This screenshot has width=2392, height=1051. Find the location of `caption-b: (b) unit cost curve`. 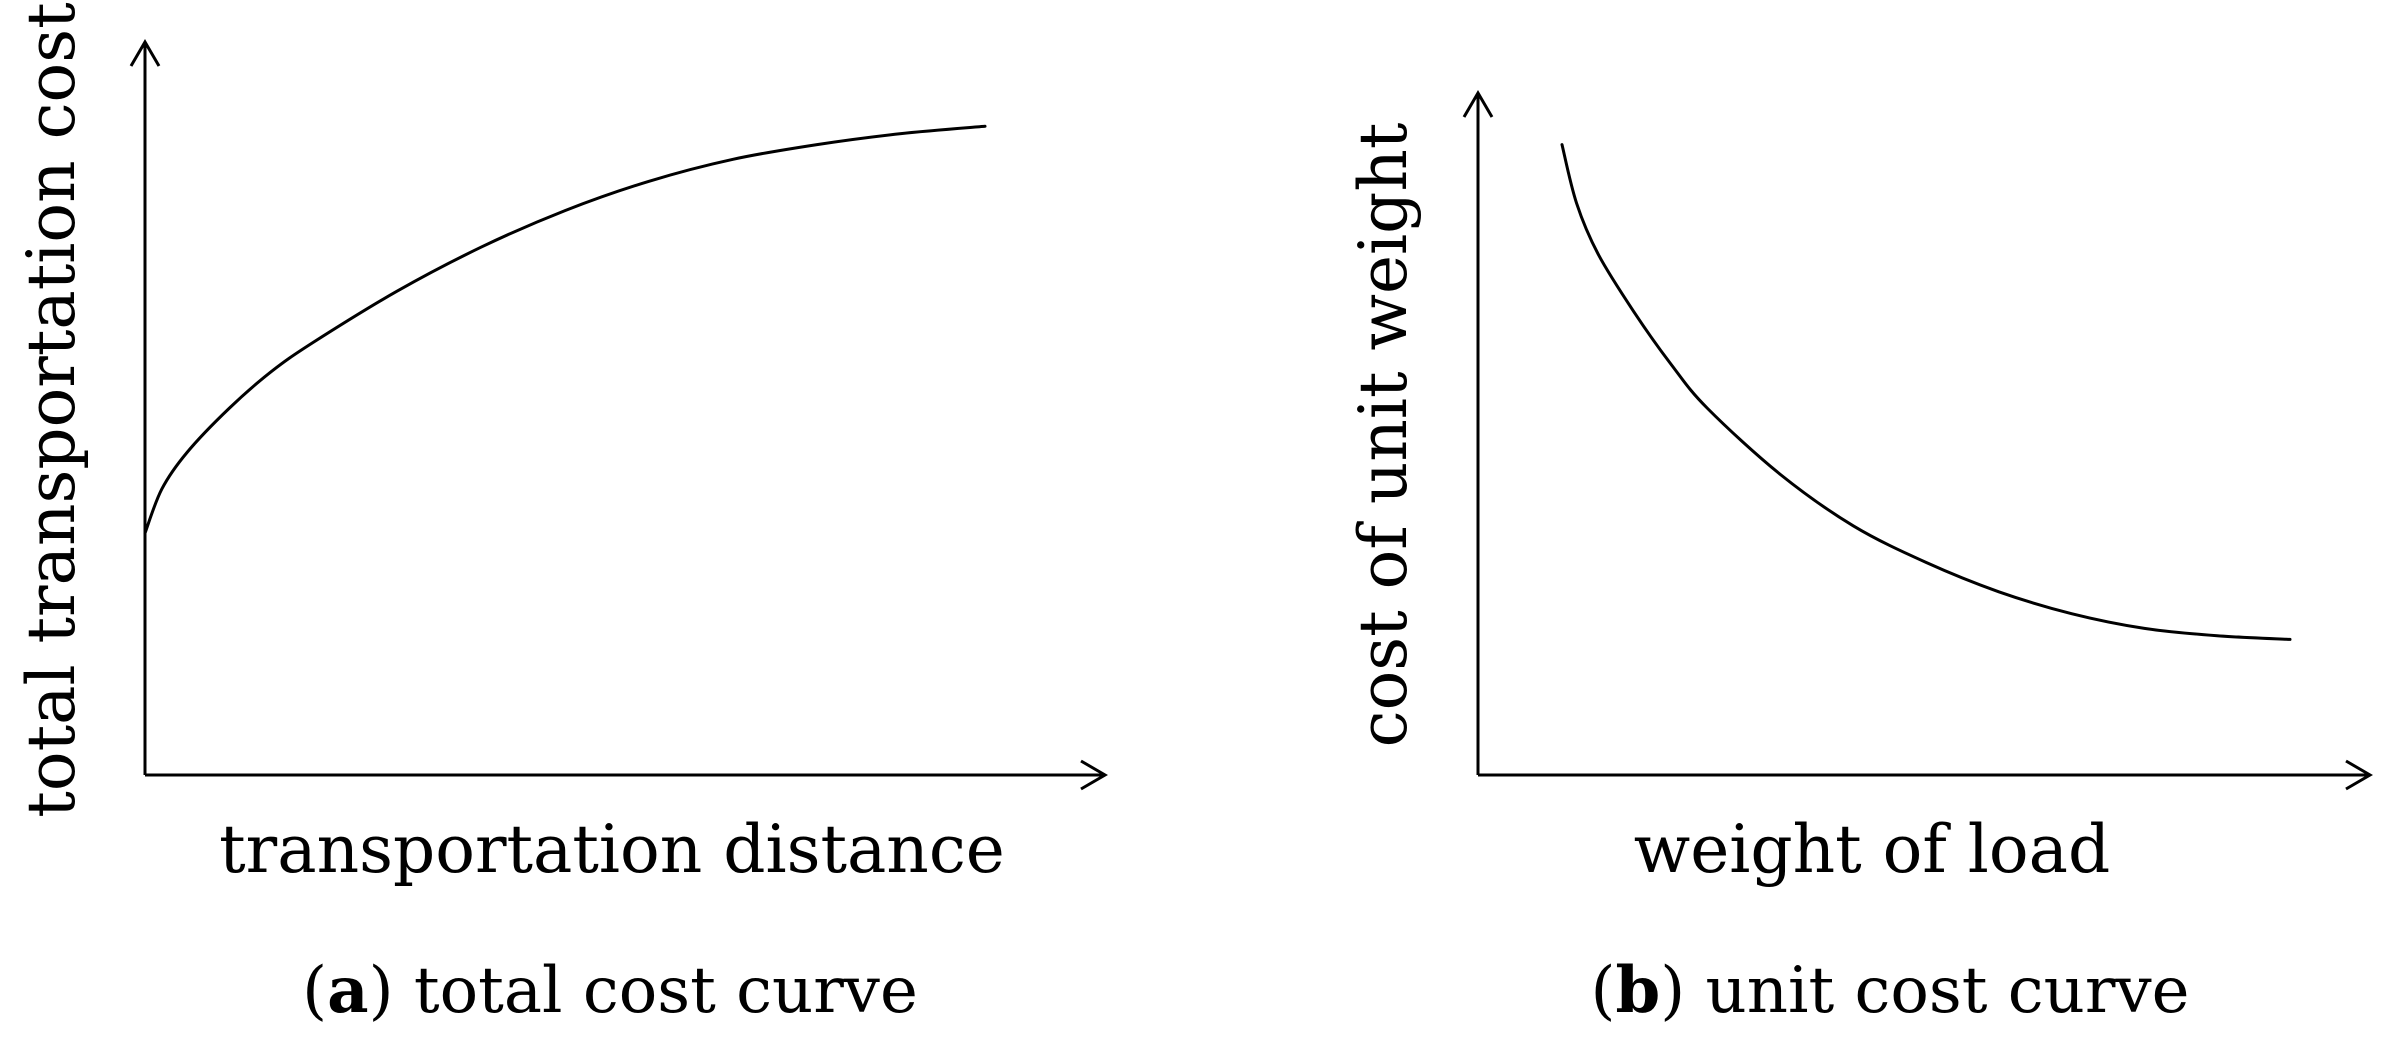

caption-b: (b) unit cost curve is located at coordinates (1890, 990).